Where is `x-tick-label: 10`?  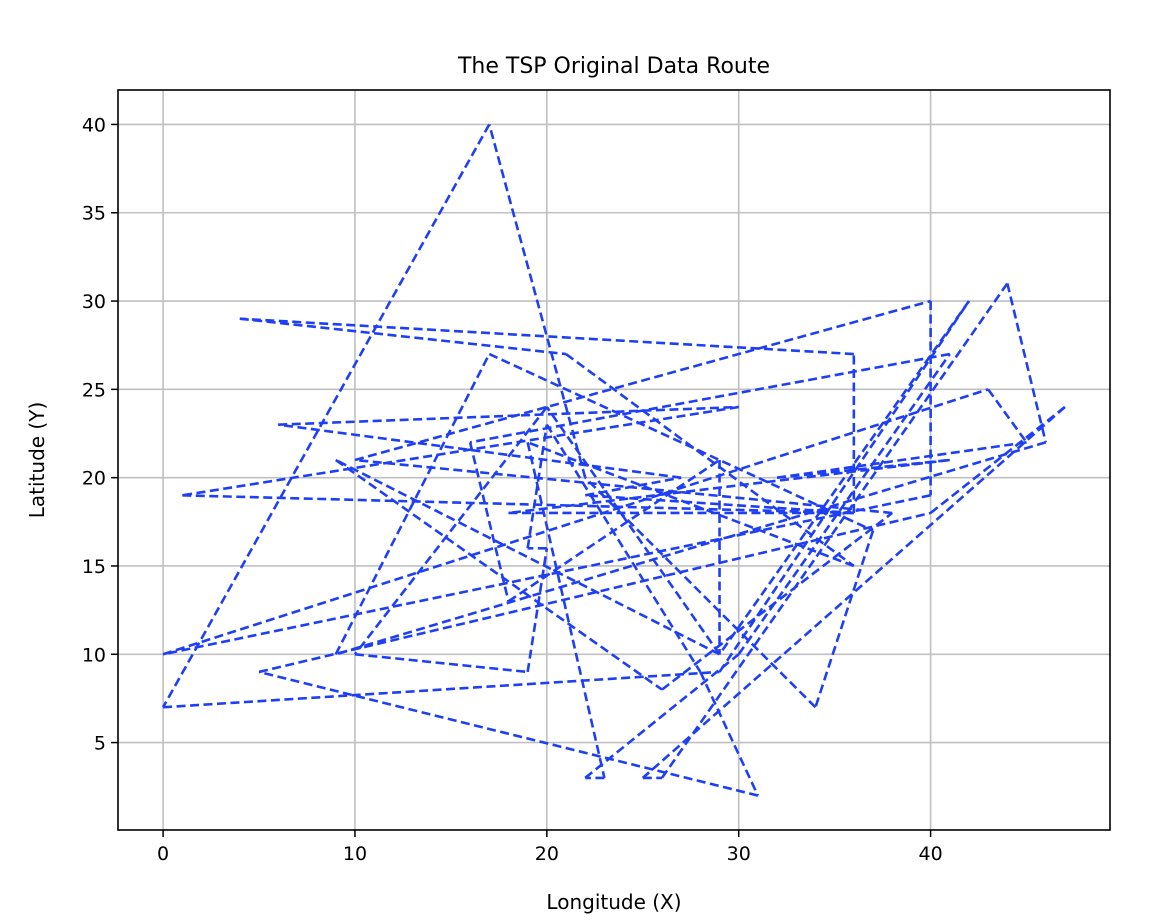 x-tick-label: 10 is located at coordinates (355, 854).